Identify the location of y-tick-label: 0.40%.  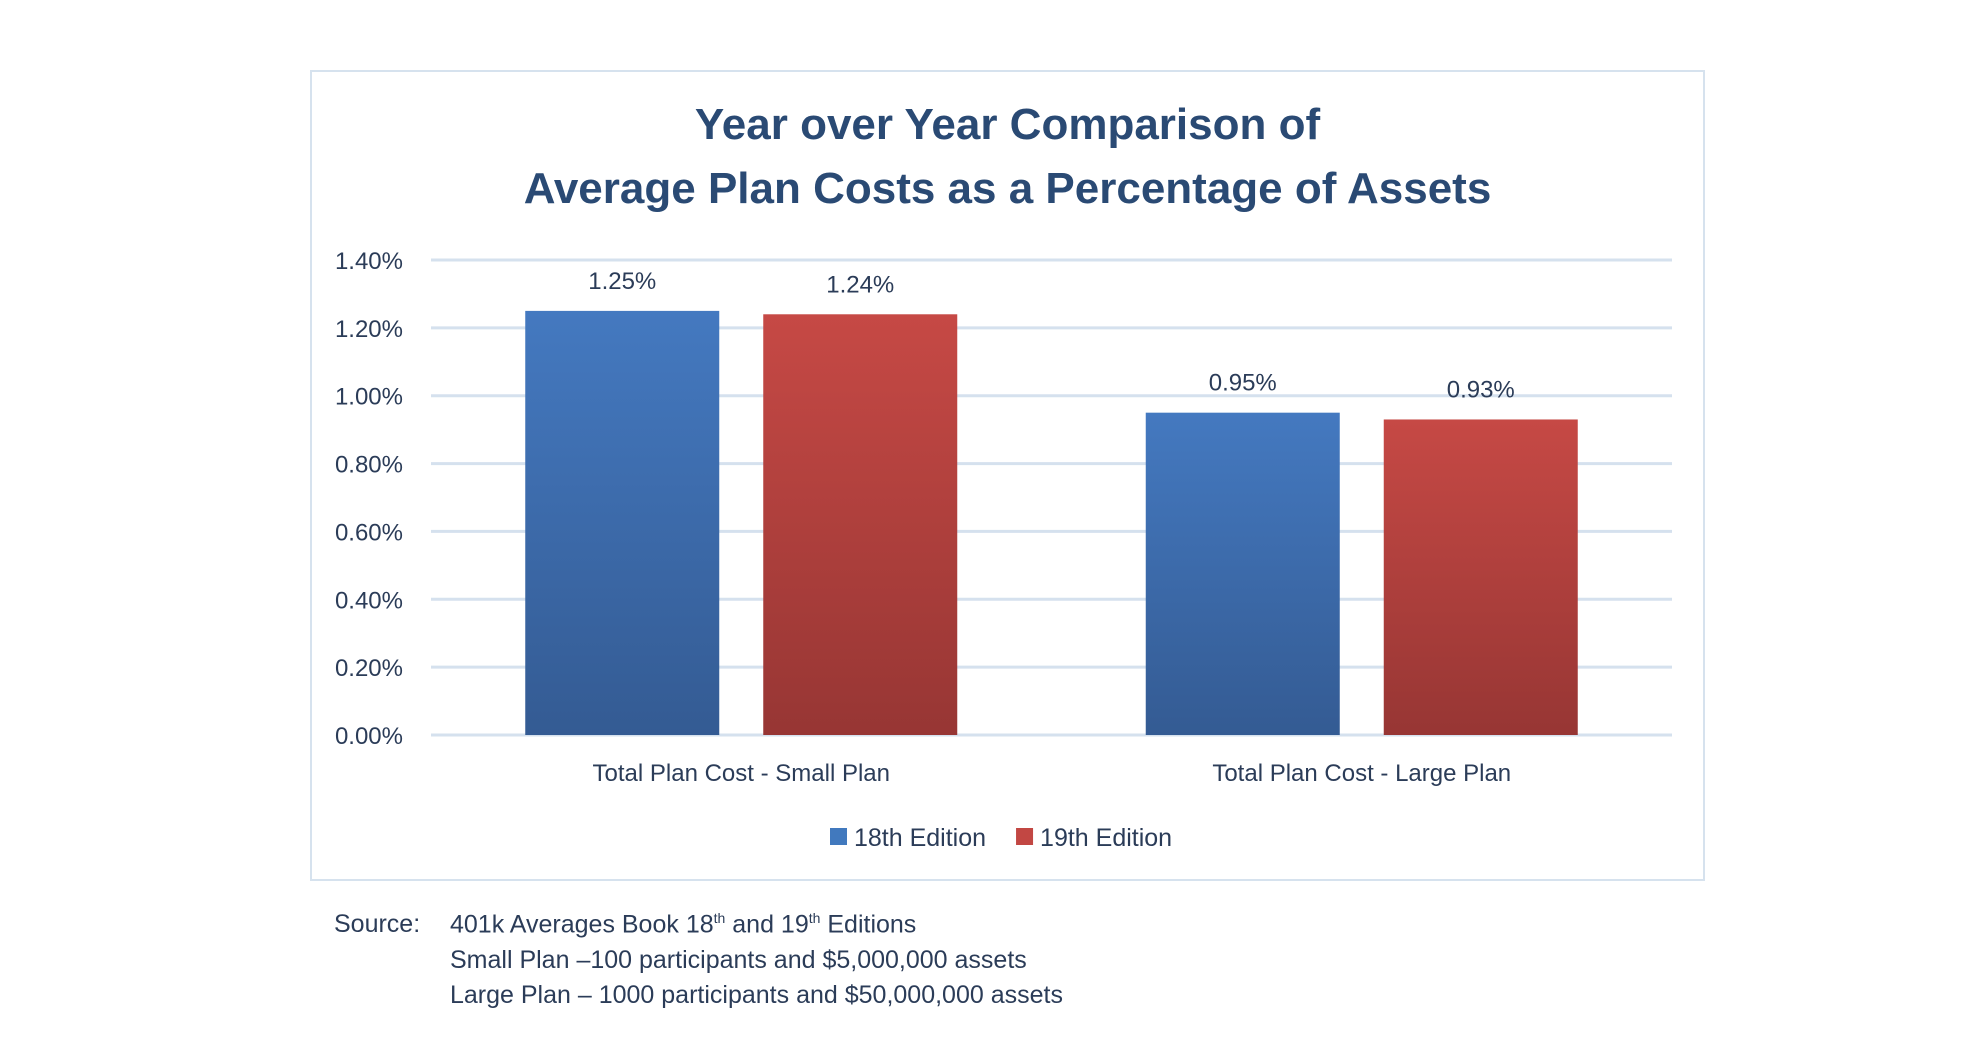
(369, 600).